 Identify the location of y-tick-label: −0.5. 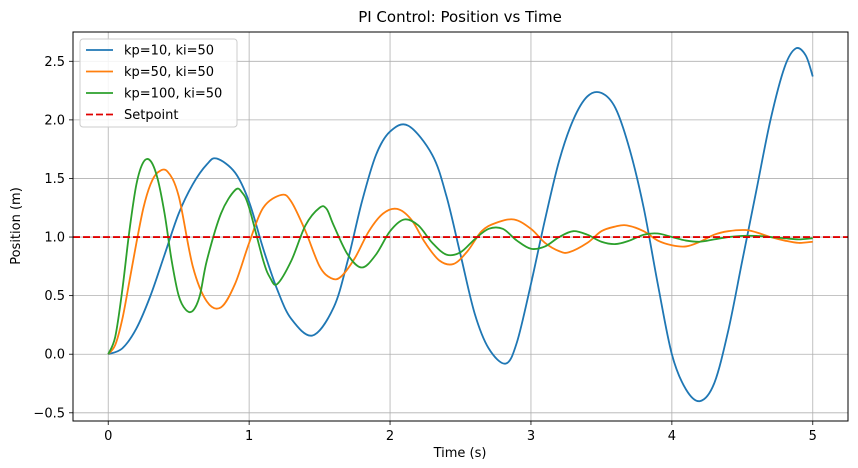
(49, 413).